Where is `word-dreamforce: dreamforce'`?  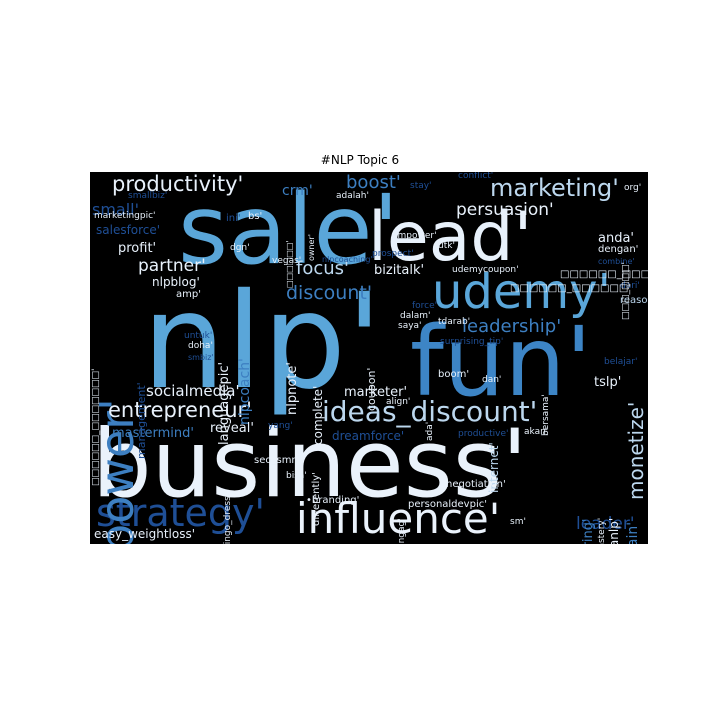 word-dreamforce: dreamforce' is located at coordinates (368, 436).